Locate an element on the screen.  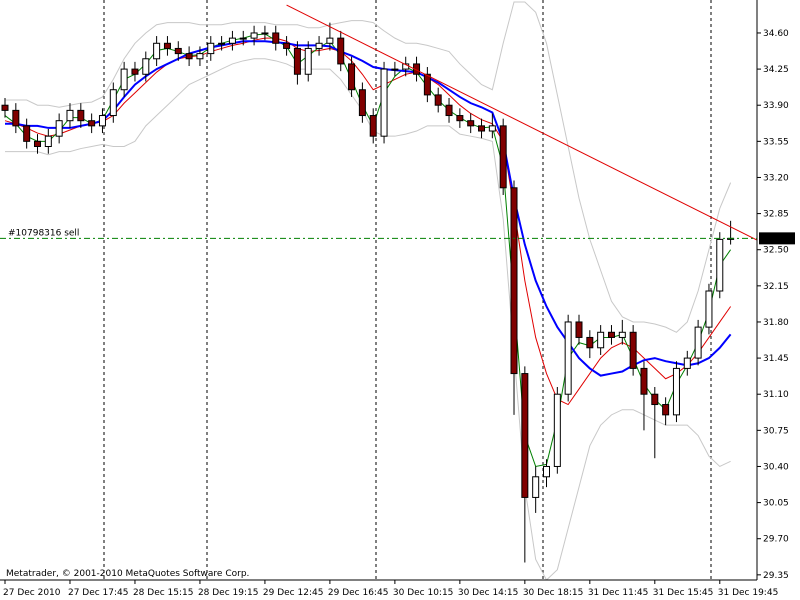
y-tick-label: 34.25 is located at coordinates (776, 70).